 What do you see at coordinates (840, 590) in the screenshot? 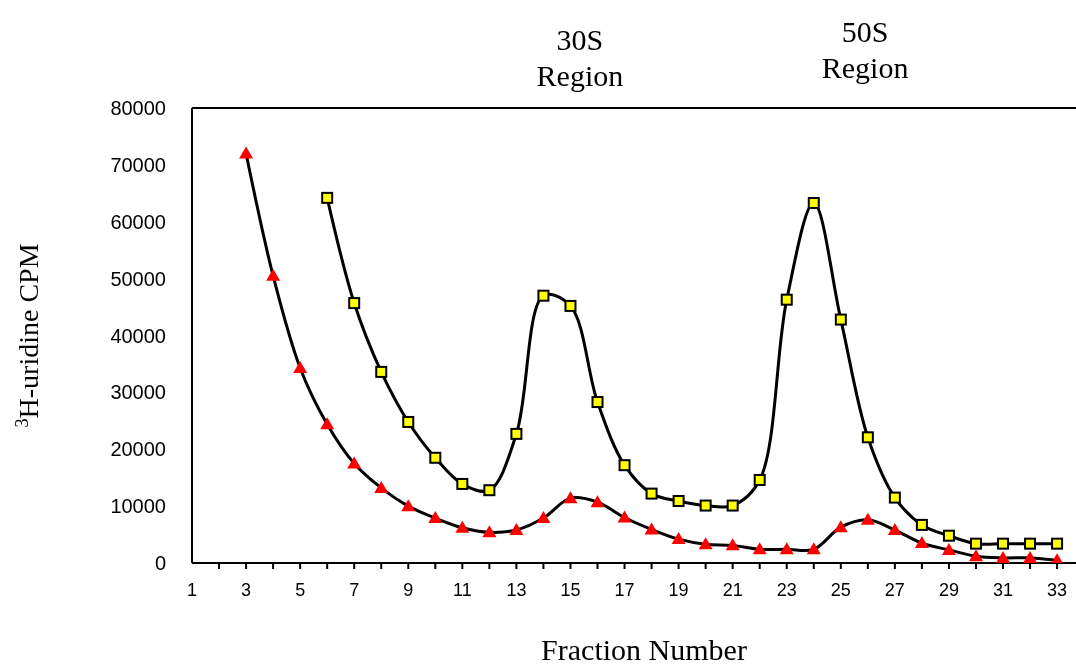
I see `x-tick-label: 25` at bounding box center [840, 590].